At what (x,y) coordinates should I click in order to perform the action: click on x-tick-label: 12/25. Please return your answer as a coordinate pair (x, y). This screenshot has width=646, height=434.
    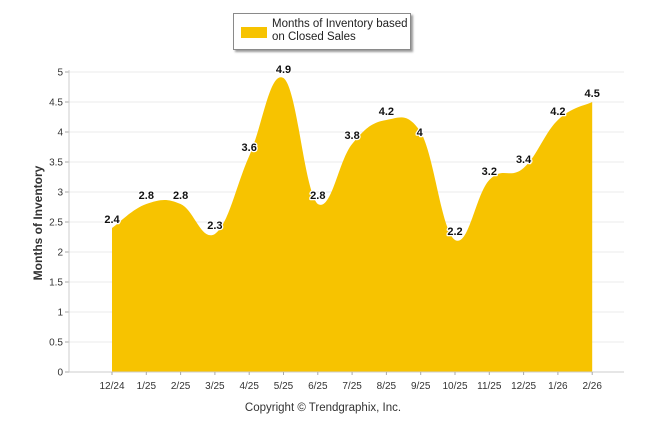
    Looking at the image, I should click on (523, 386).